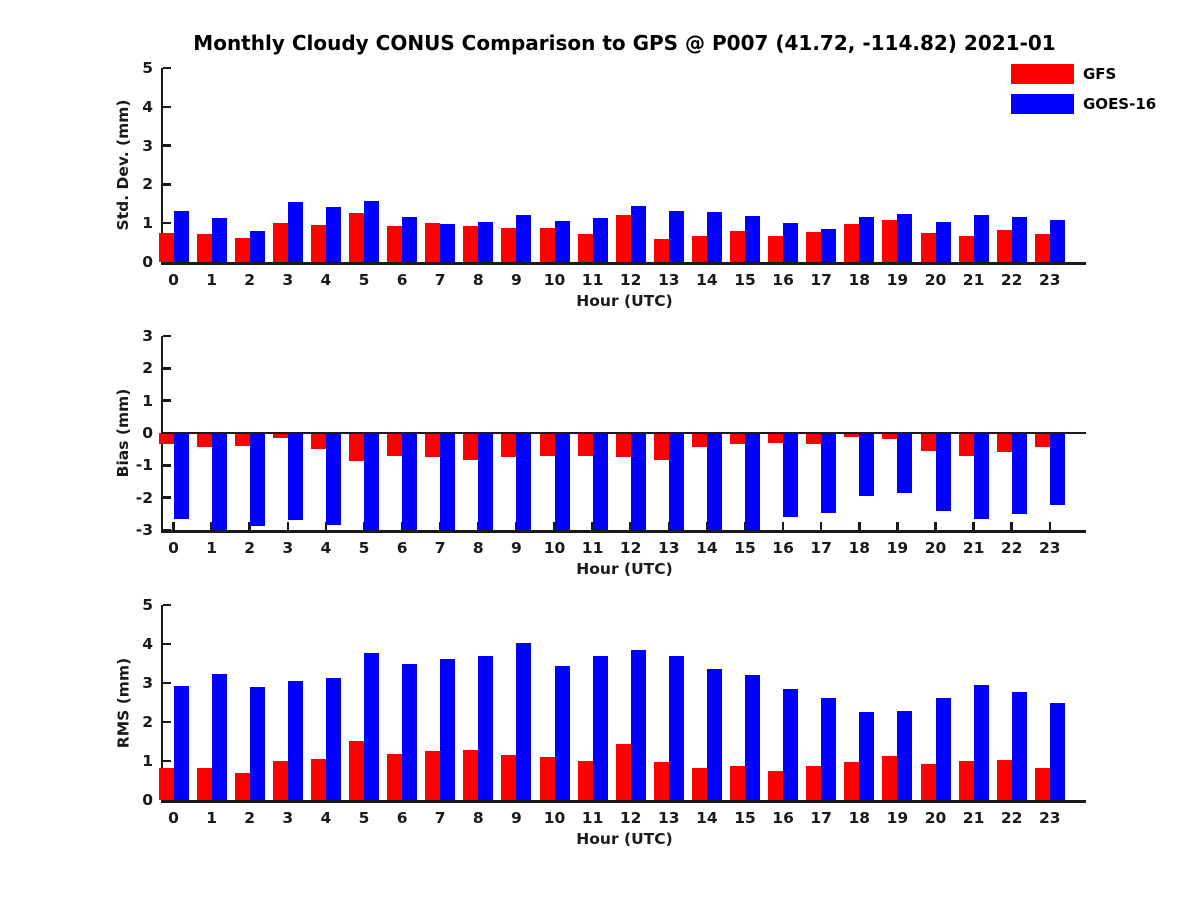 This screenshot has width=1200, height=900. Describe the element at coordinates (147, 683) in the screenshot. I see `y-tick-label-rms: 3` at that location.